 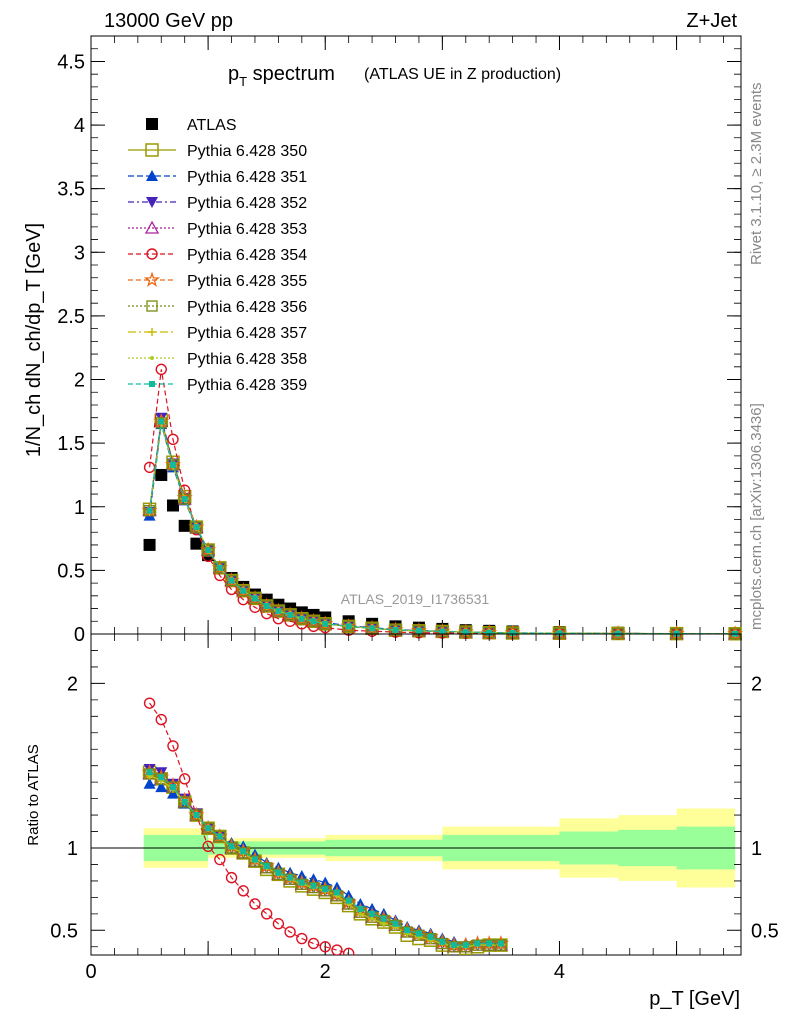 I want to click on legend-entry: Pythia 6.428 353, so click(x=217, y=229).